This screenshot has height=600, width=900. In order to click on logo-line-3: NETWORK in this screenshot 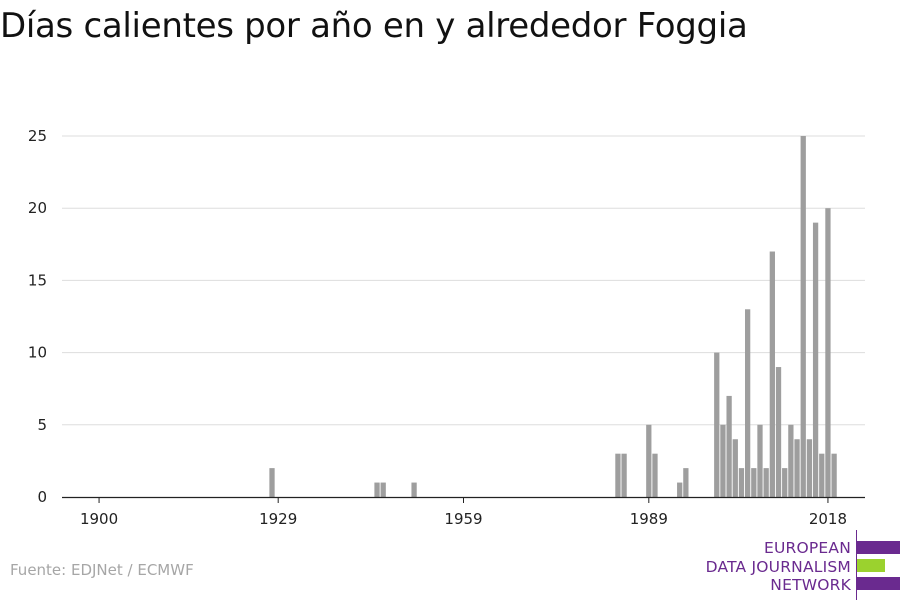, I will do `click(810, 585)`.